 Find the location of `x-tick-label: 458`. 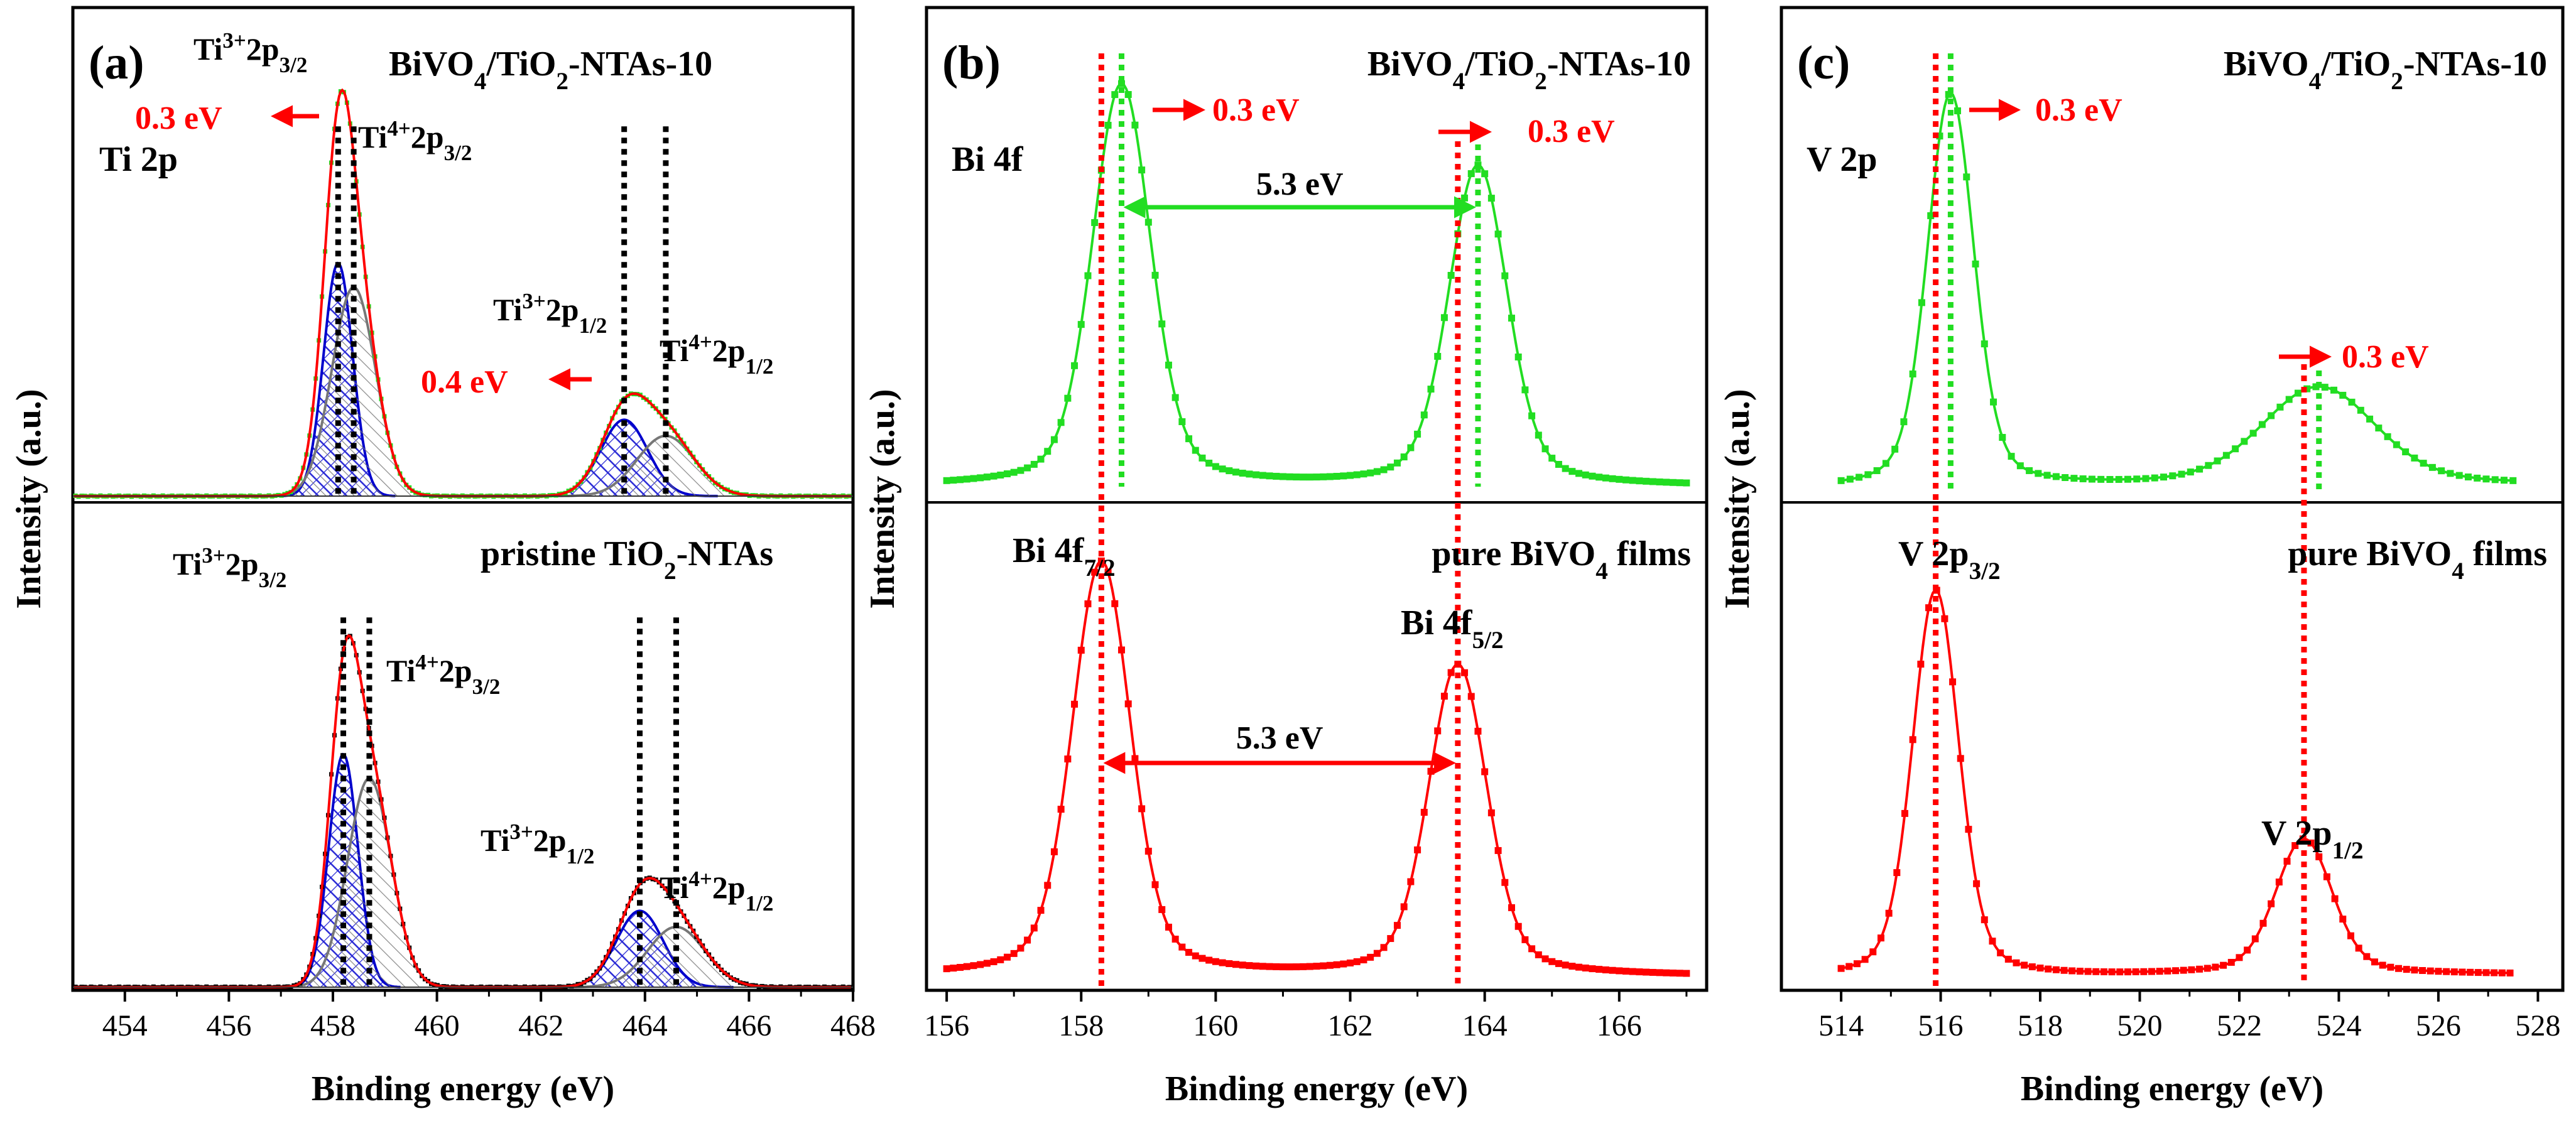

x-tick-label: 458 is located at coordinates (333, 1025).